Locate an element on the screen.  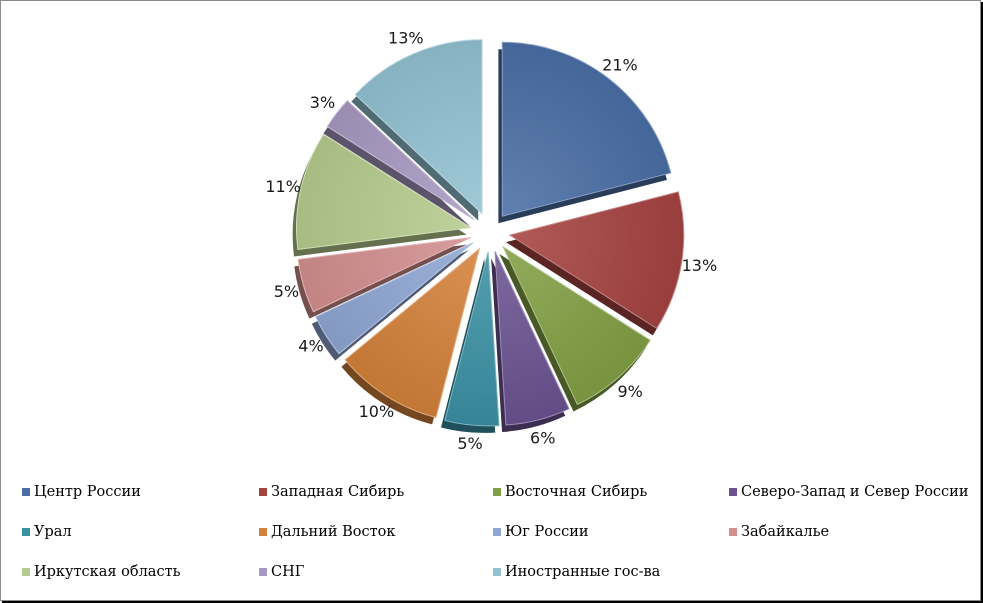
legend-label: СНГ is located at coordinates (288, 572).